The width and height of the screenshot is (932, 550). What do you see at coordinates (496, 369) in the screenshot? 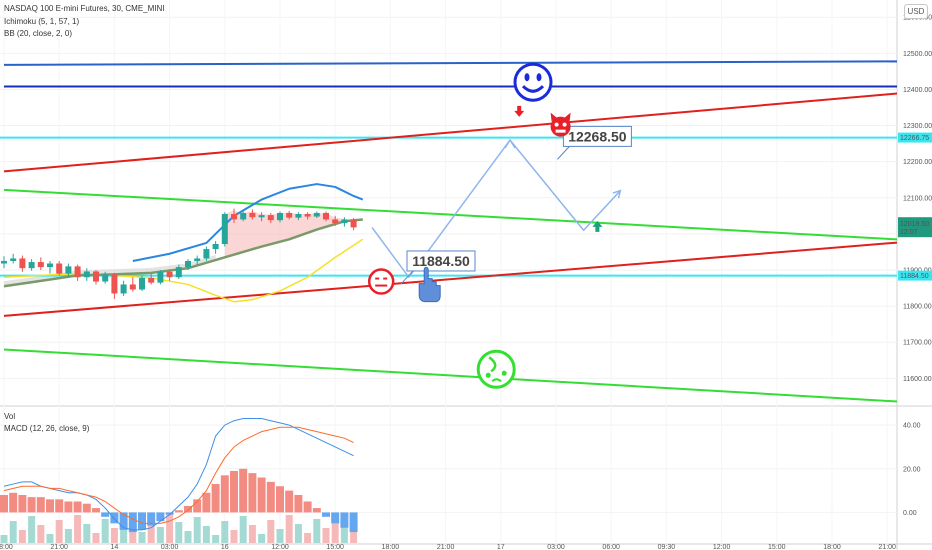
I see `dizzy-face-icon` at bounding box center [496, 369].